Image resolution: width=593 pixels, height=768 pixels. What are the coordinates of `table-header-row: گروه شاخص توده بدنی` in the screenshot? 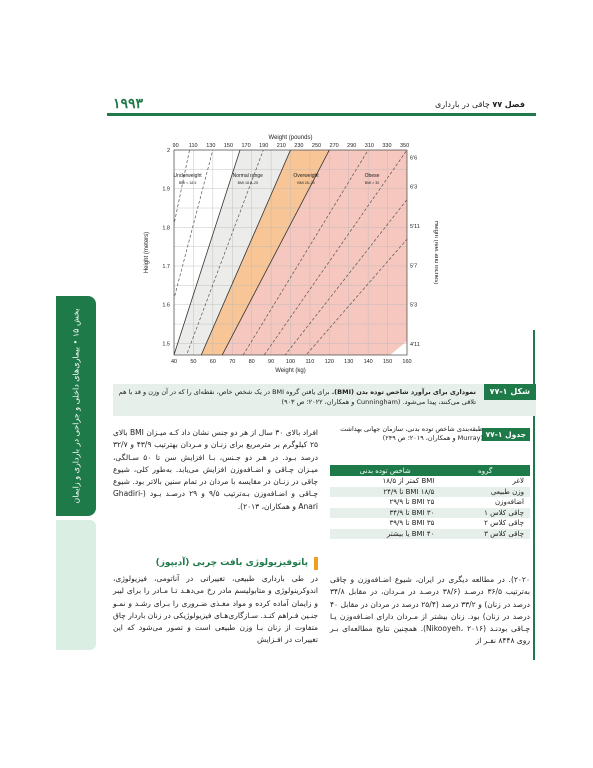 It's located at (430, 470).